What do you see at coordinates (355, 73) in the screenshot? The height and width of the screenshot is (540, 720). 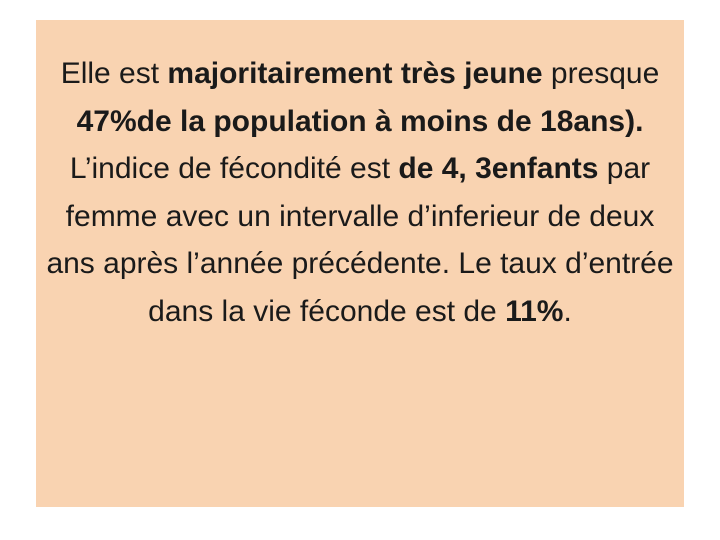 I see `bold-text-segment: majoritairement très jeune` at bounding box center [355, 73].